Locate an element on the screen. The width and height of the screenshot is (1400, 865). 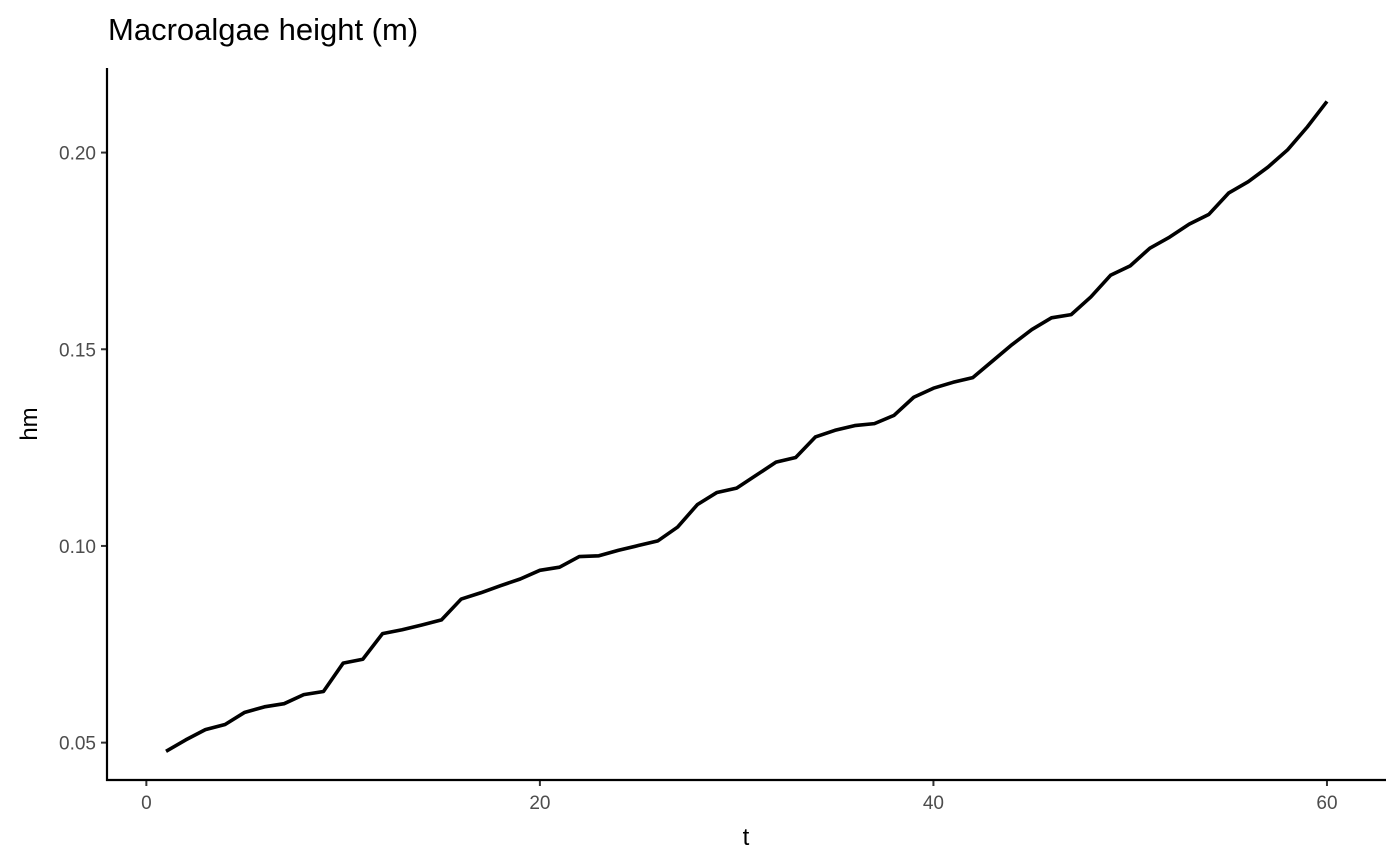
chart-title: Macroalgae height (m) is located at coordinates (263, 29).